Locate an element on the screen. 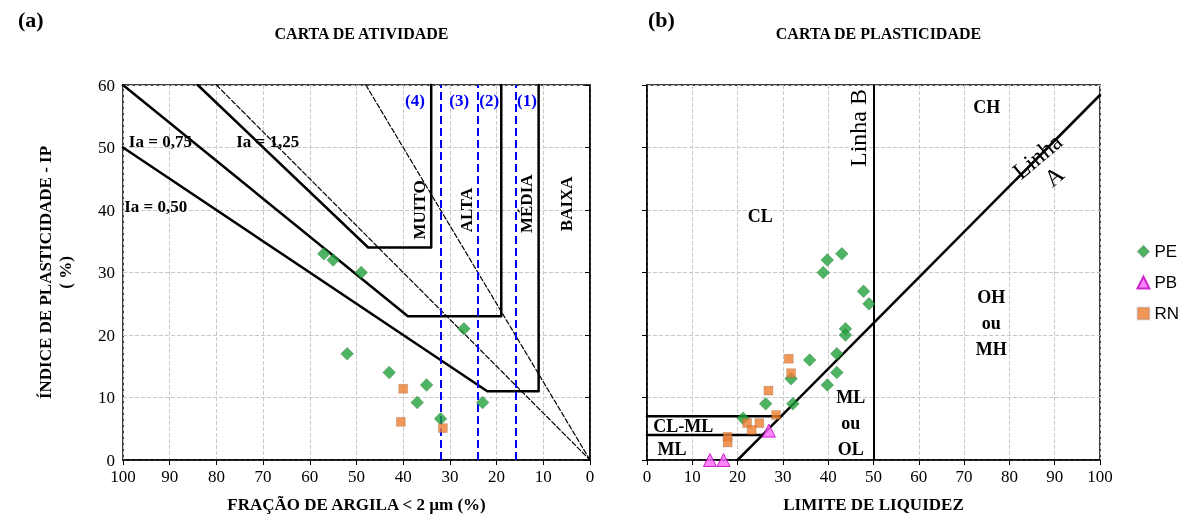 This screenshot has height=529, width=1190. annotation: CL is located at coordinates (760, 216).